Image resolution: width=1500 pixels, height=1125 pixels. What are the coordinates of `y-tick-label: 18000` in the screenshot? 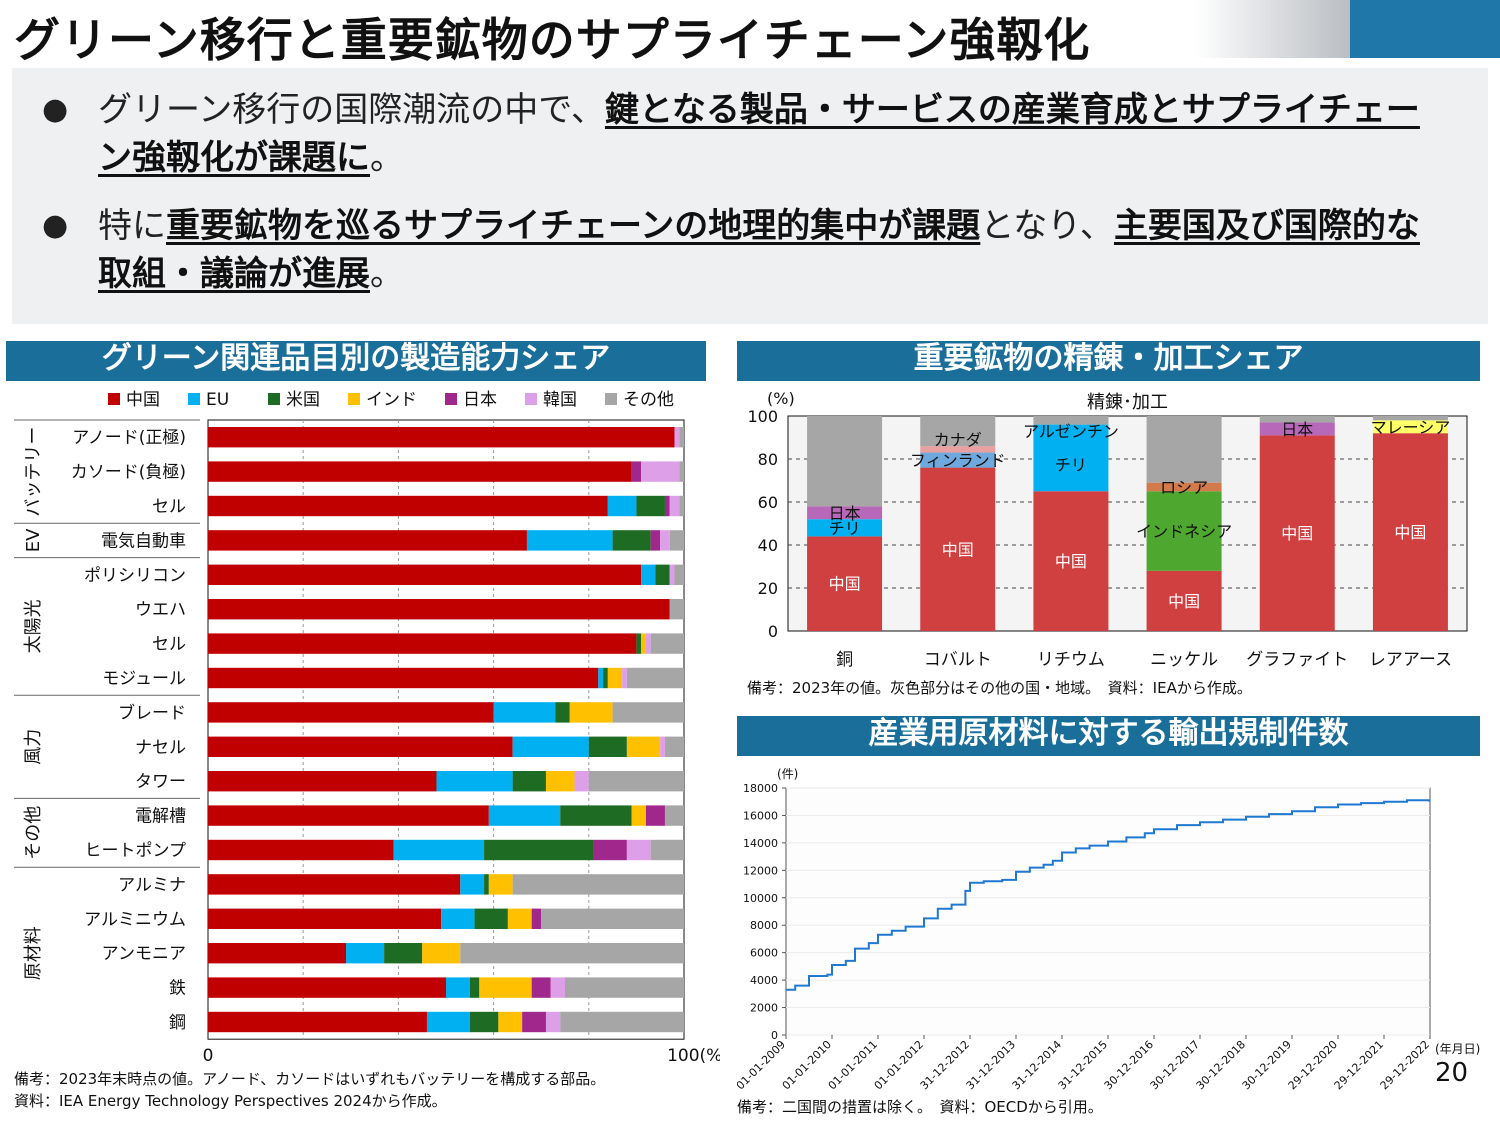 It's located at (760, 788).